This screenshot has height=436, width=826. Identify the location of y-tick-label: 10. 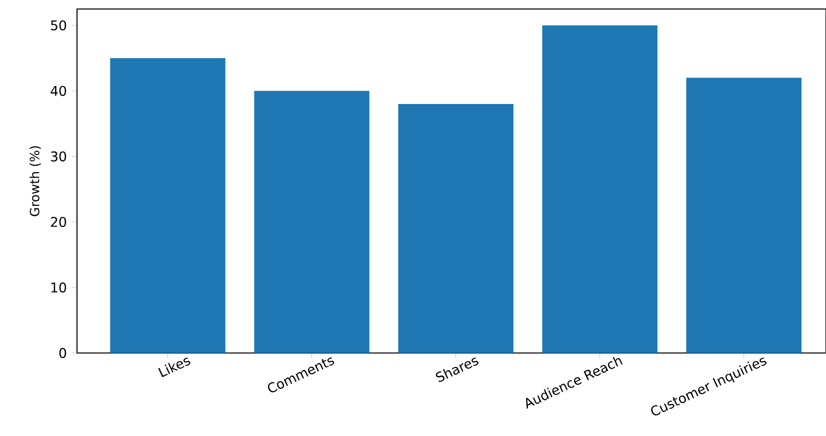
(58, 287).